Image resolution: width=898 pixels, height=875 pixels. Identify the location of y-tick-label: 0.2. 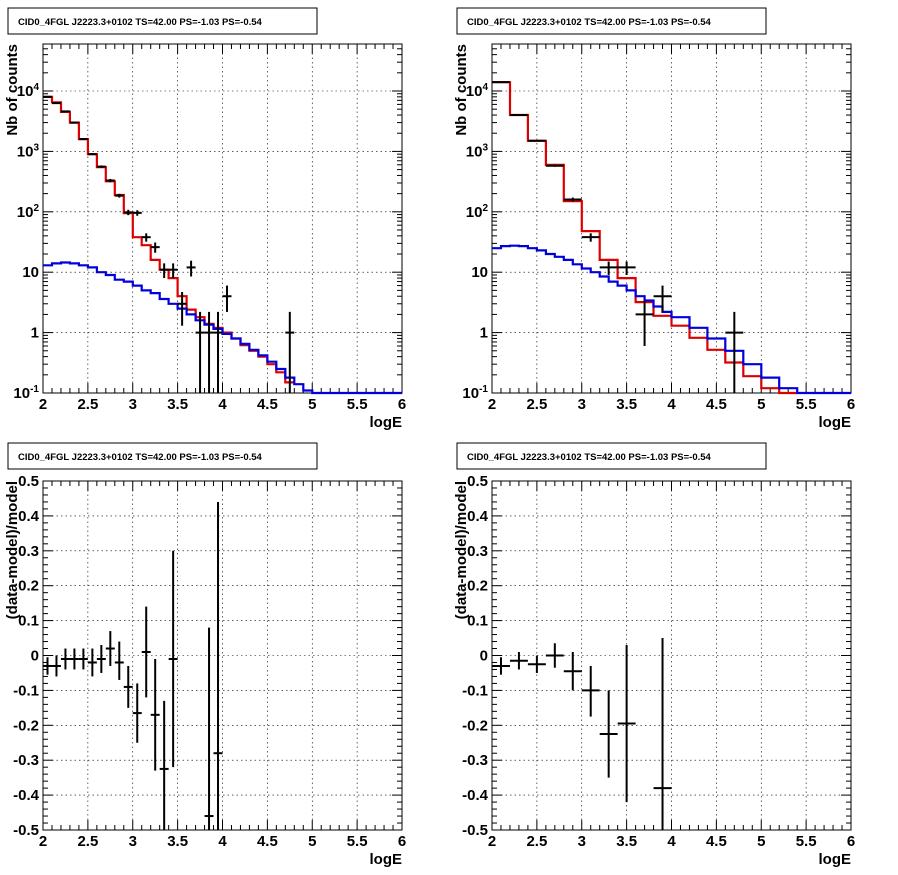
(477, 586).